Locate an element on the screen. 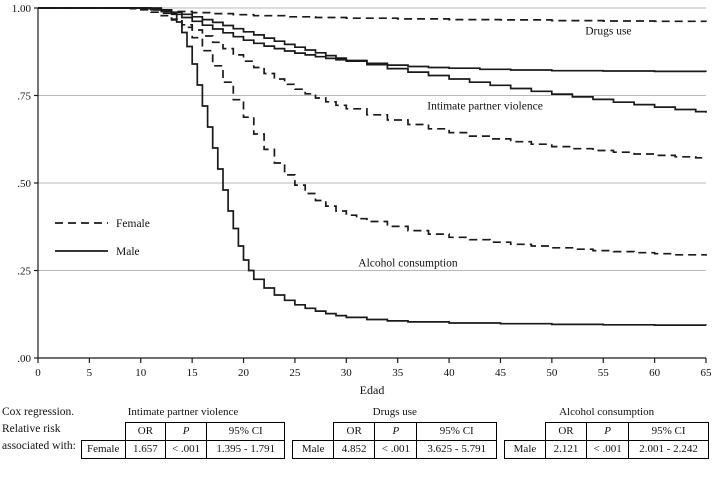  group-title: Alcohol consumption is located at coordinates (607, 412).